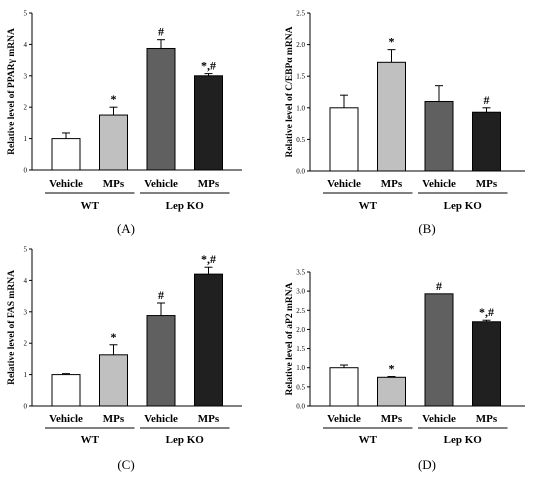  What do you see at coordinates (290, 338) in the screenshot?
I see `y-axis-label: Relative level of aP2 mRNA` at bounding box center [290, 338].